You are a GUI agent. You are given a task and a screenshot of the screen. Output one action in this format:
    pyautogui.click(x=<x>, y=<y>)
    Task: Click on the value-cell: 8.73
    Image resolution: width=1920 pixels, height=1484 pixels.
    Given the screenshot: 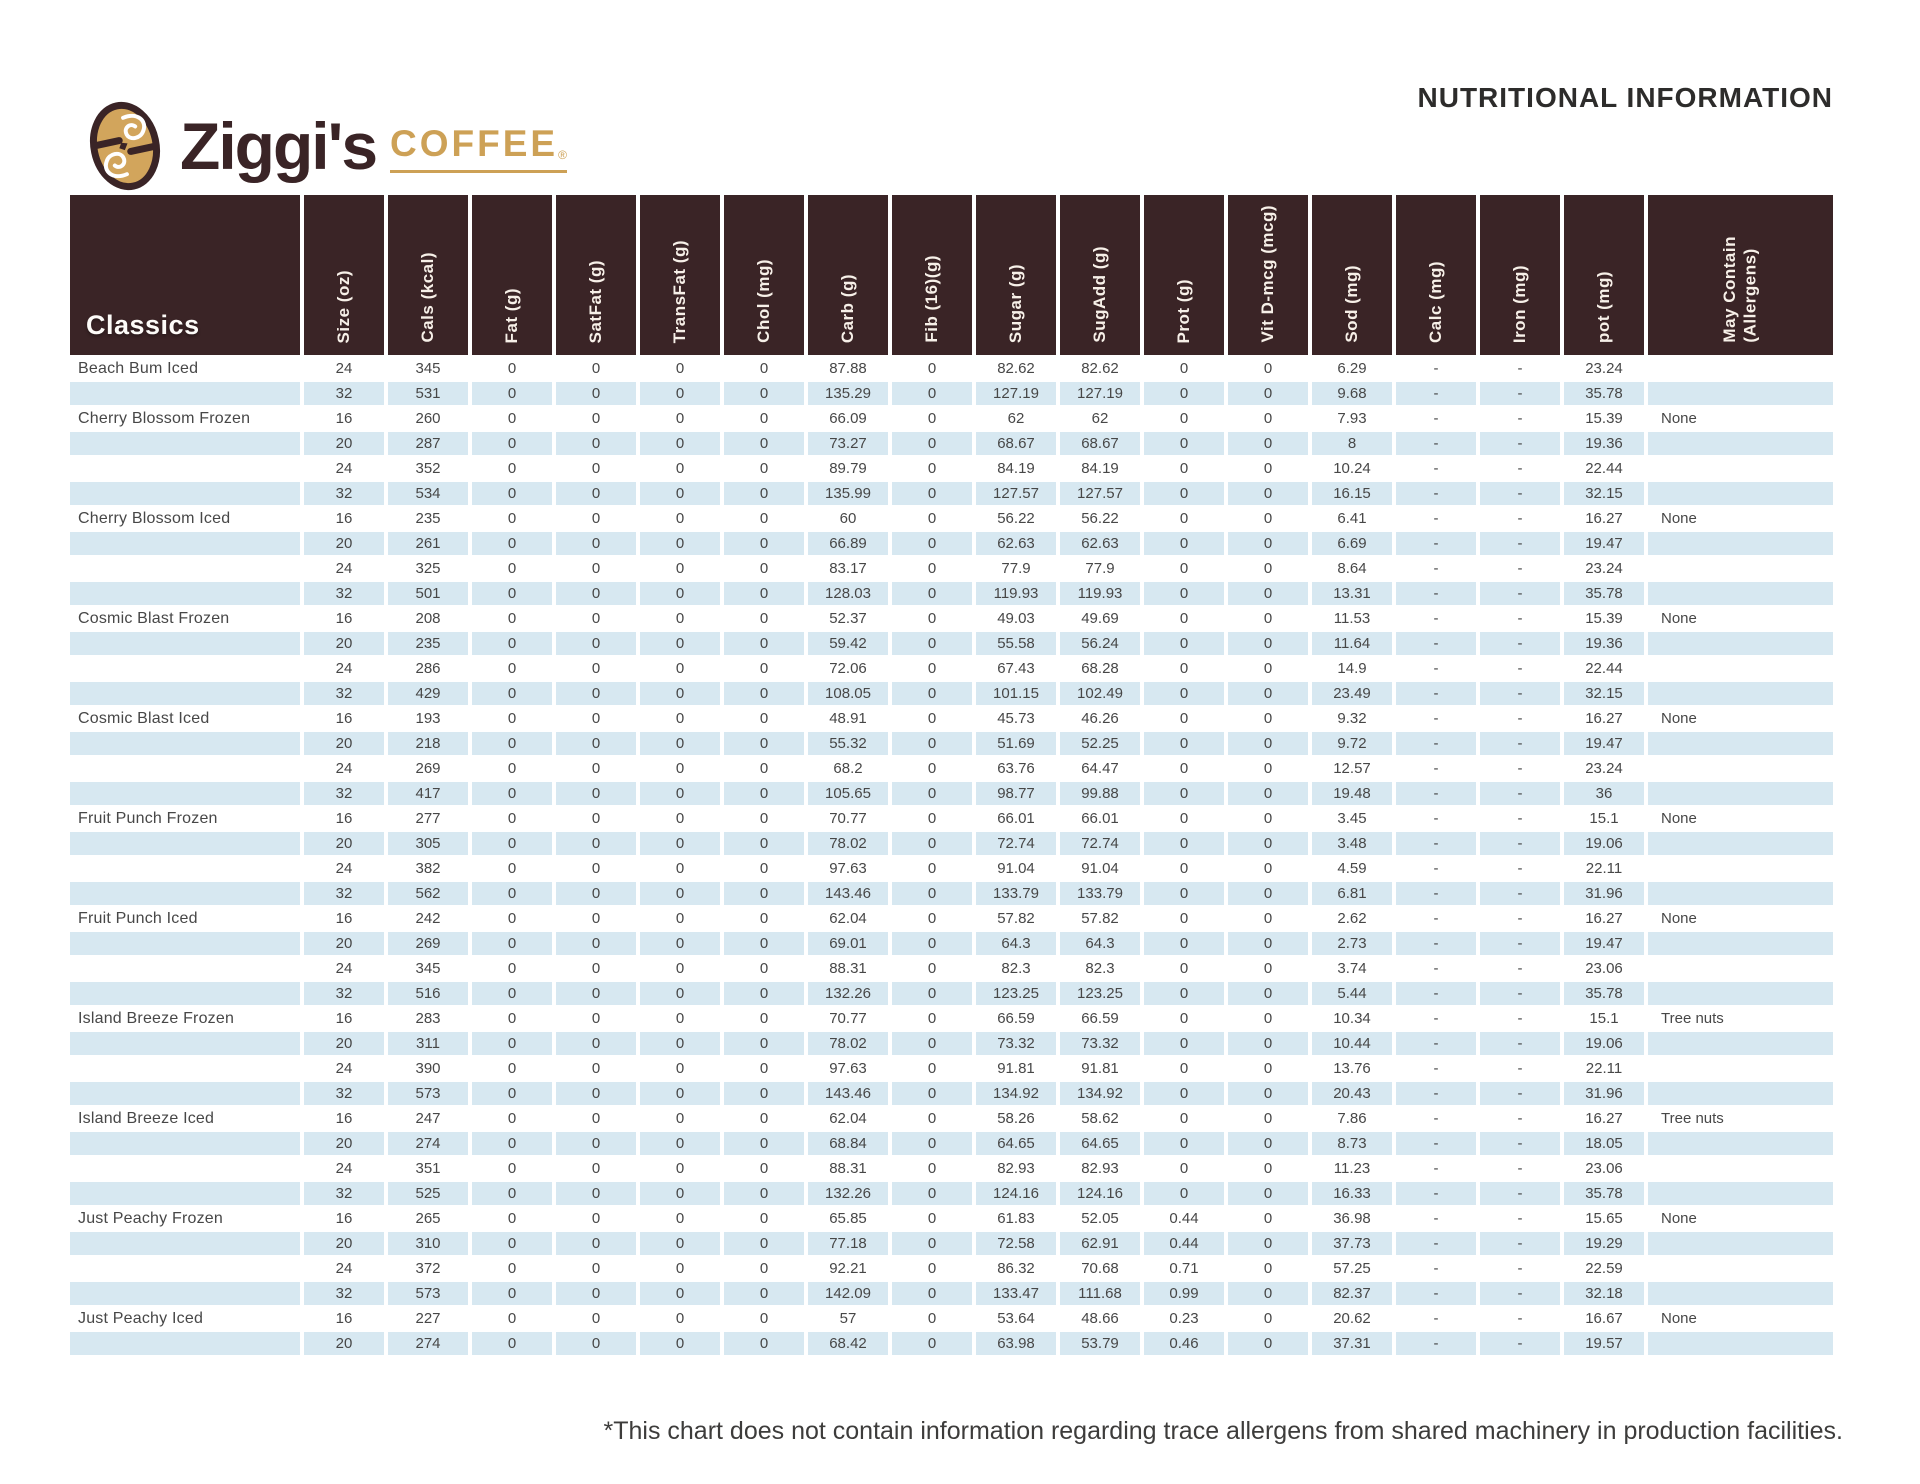 What is the action you would take?
    pyautogui.click(x=1352, y=1143)
    